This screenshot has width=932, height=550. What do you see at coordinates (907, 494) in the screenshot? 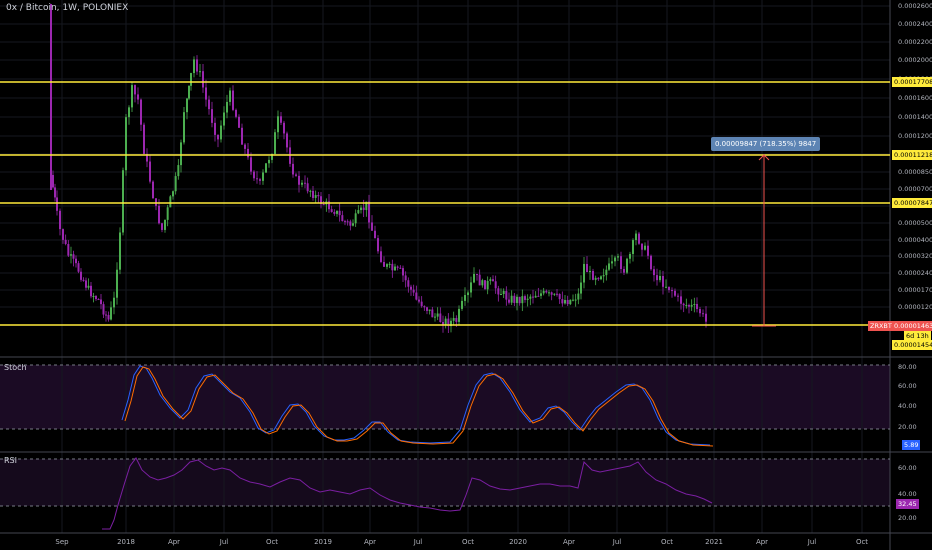
I see `rsi-level-label: 40.00` at bounding box center [907, 494].